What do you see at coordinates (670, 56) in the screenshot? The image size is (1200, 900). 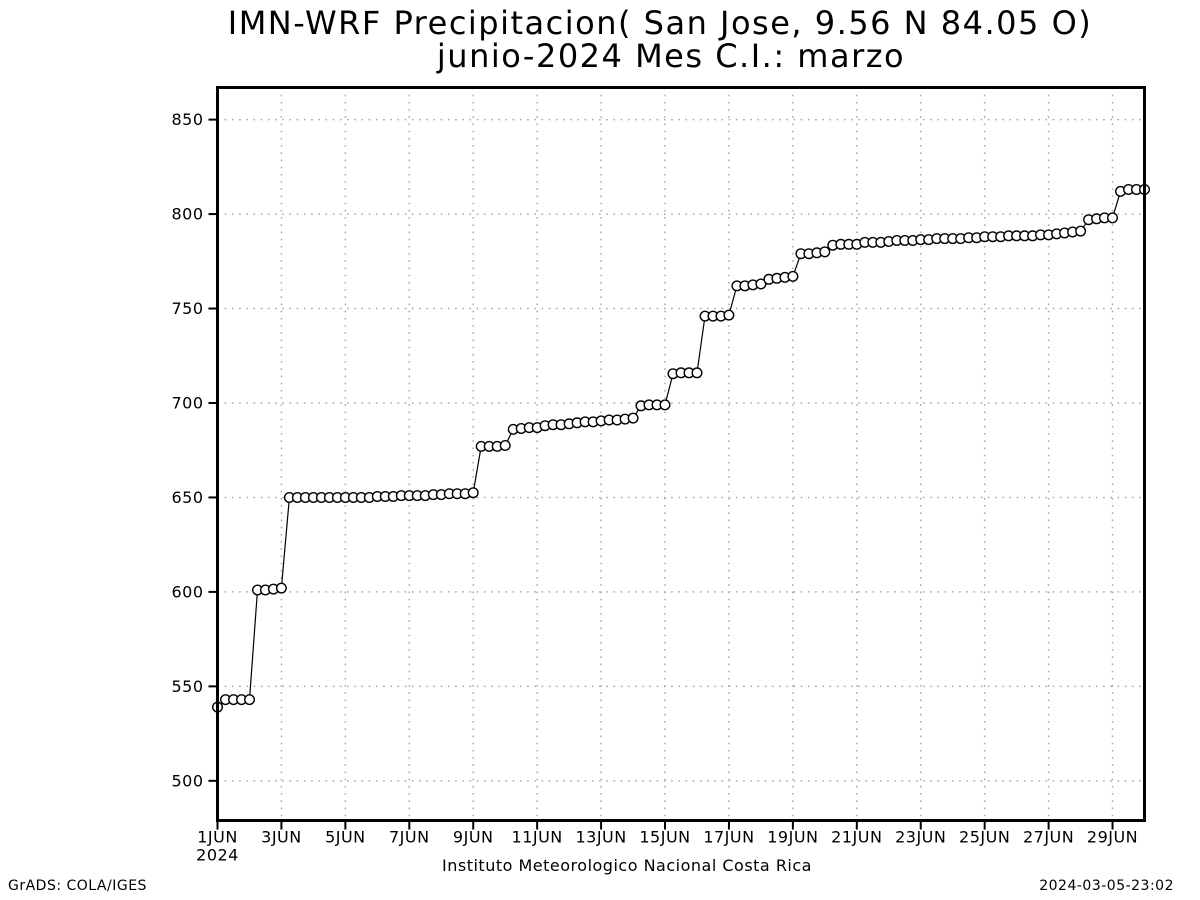 I see `chart-subtitle: junio-2024 Mes C.I.: marzo` at bounding box center [670, 56].